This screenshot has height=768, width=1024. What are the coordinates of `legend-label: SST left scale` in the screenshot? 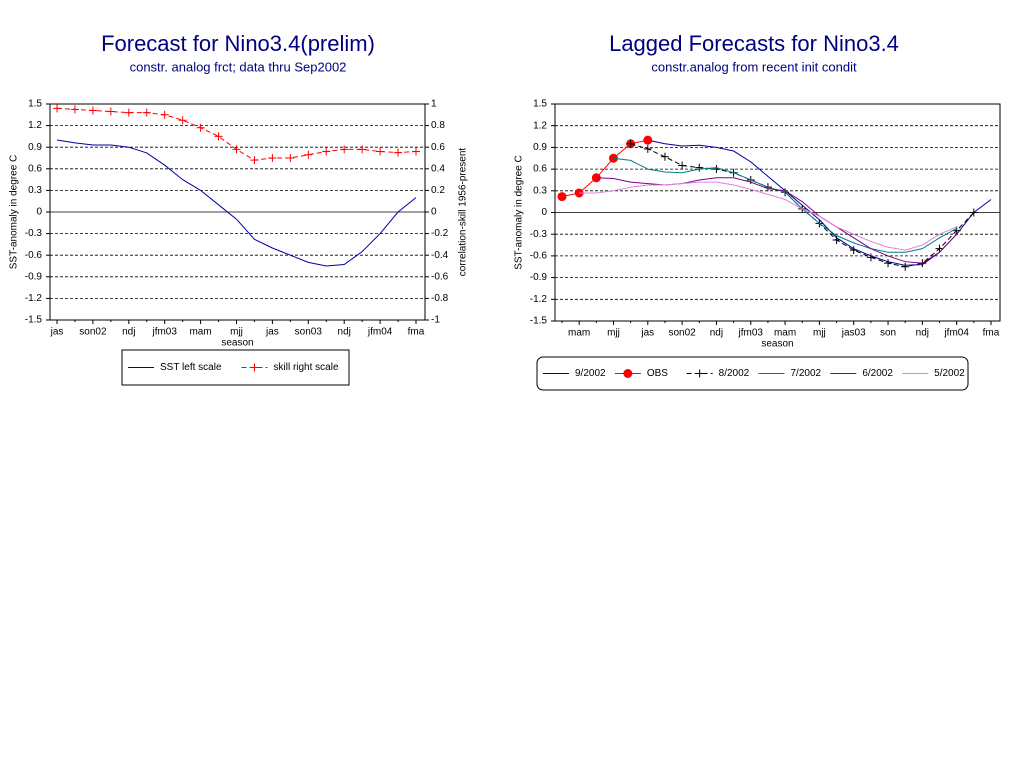 It's located at (191, 367).